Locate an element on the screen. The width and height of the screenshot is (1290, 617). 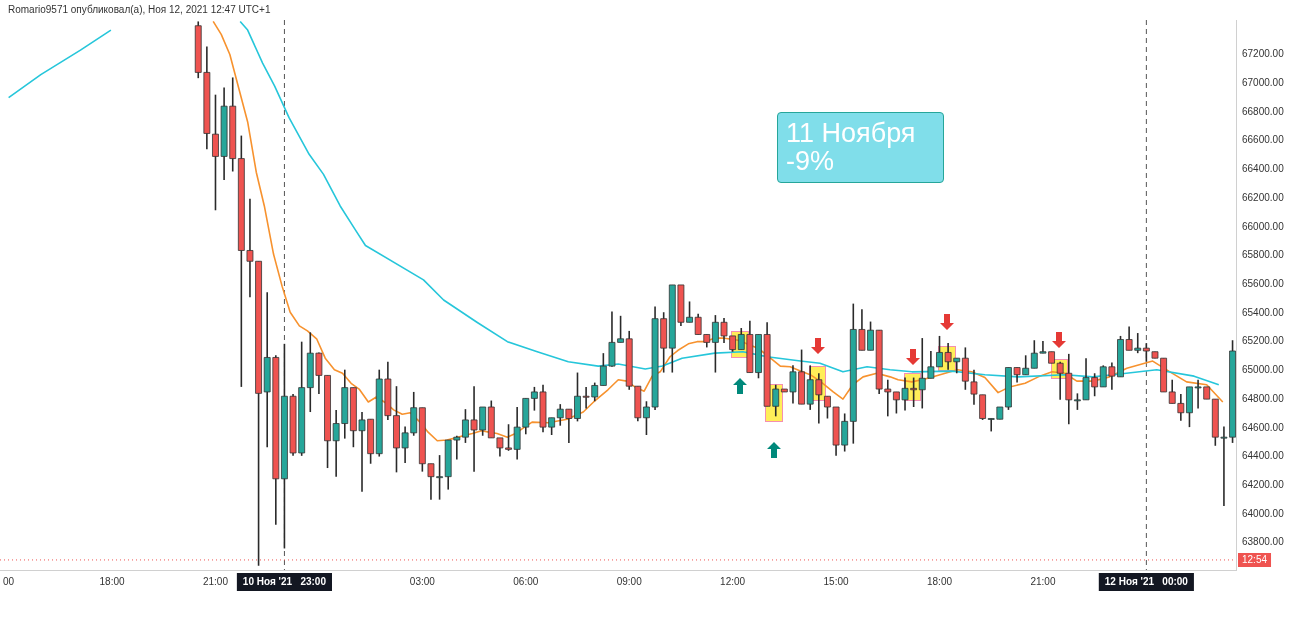
x-tick-label: 09:00 is located at coordinates (629, 581).